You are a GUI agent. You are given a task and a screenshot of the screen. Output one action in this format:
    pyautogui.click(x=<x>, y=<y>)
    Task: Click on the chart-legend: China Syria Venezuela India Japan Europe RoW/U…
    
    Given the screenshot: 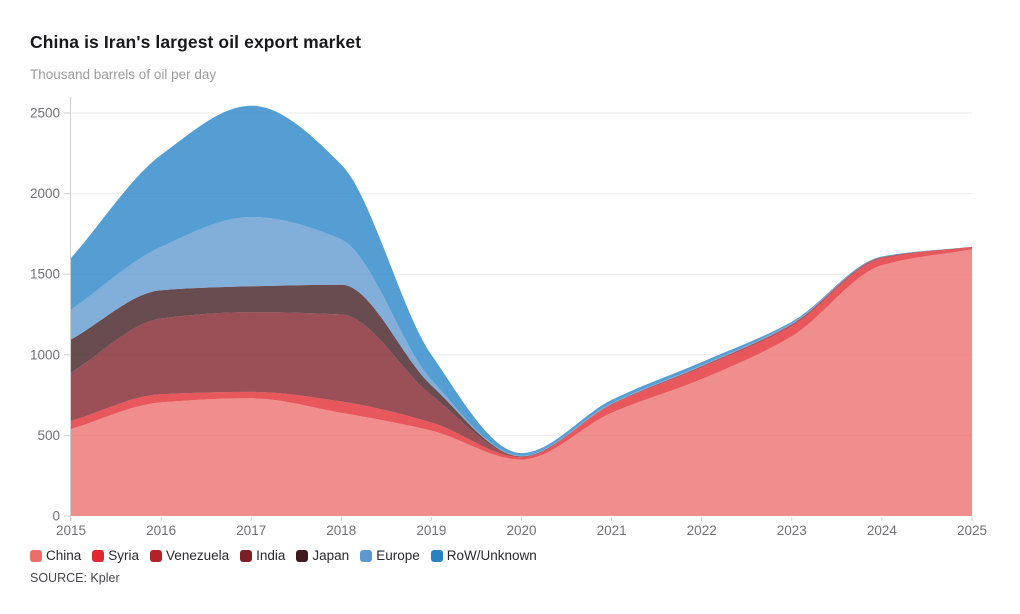 What is the action you would take?
    pyautogui.click(x=283, y=555)
    